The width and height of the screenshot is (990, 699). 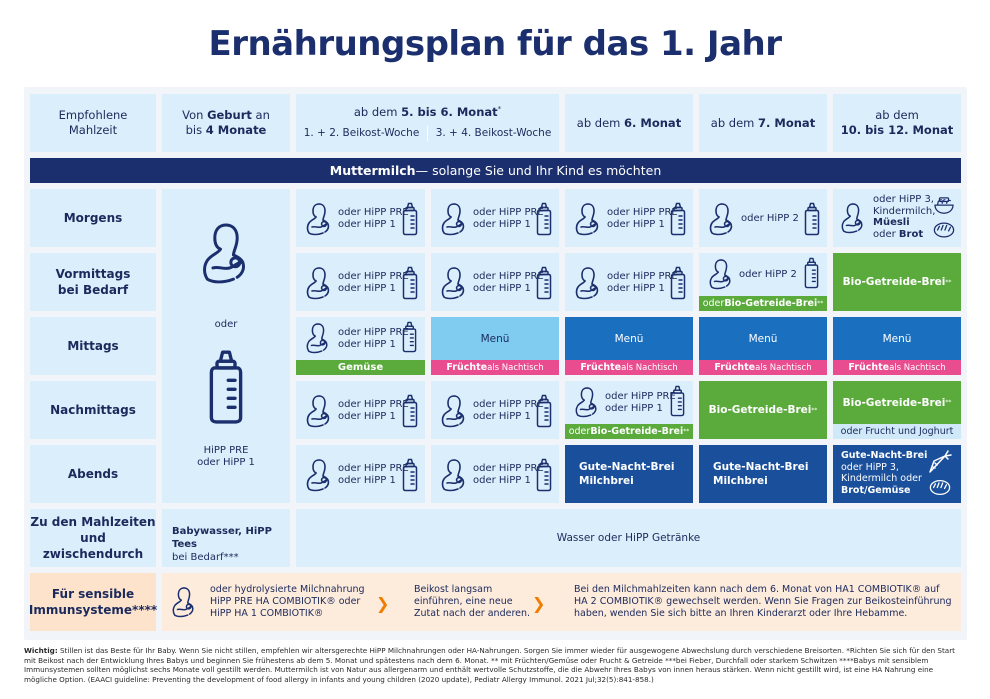 I want to click on cell-abends-week34: oder HiPP PRE oder HiPP 1, so click(x=495, y=474).